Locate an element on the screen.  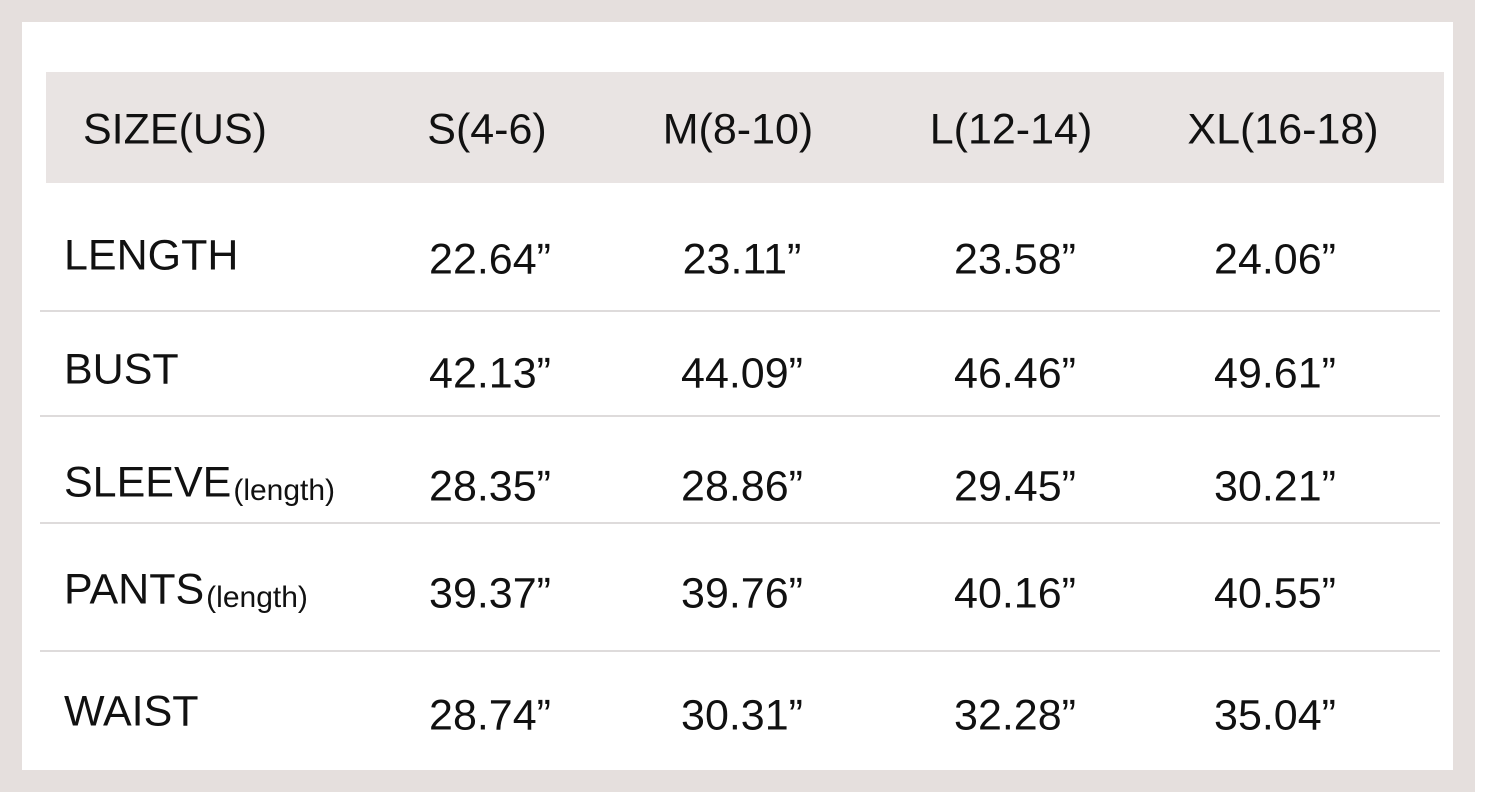
cell: 30.31” is located at coordinates (742, 715).